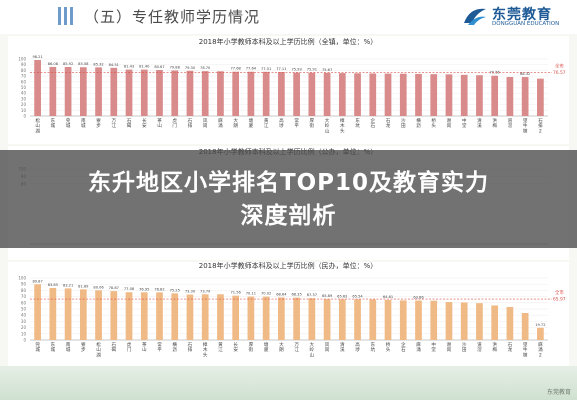  What do you see at coordinates (236, 293) in the screenshot?
I see `data-label: 71.56` at bounding box center [236, 293].